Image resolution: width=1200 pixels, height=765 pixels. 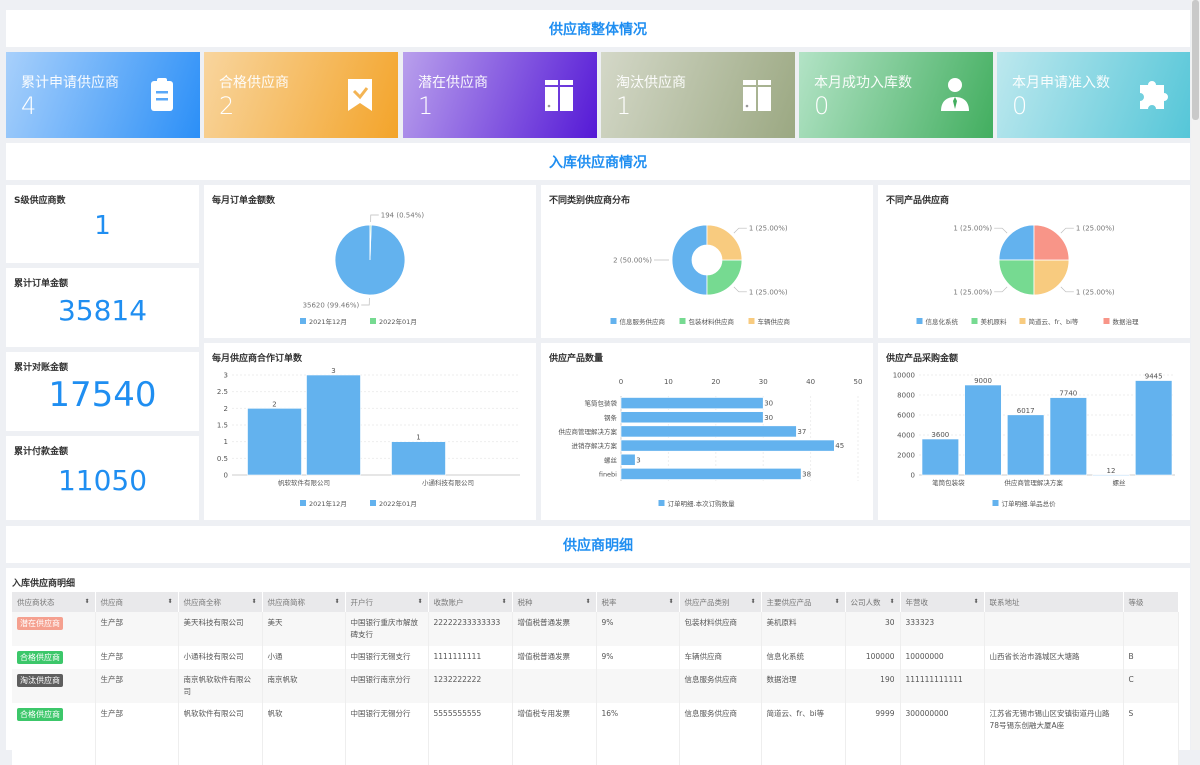 I want to click on column-header-label: 联系地址, so click(x=1004, y=602).